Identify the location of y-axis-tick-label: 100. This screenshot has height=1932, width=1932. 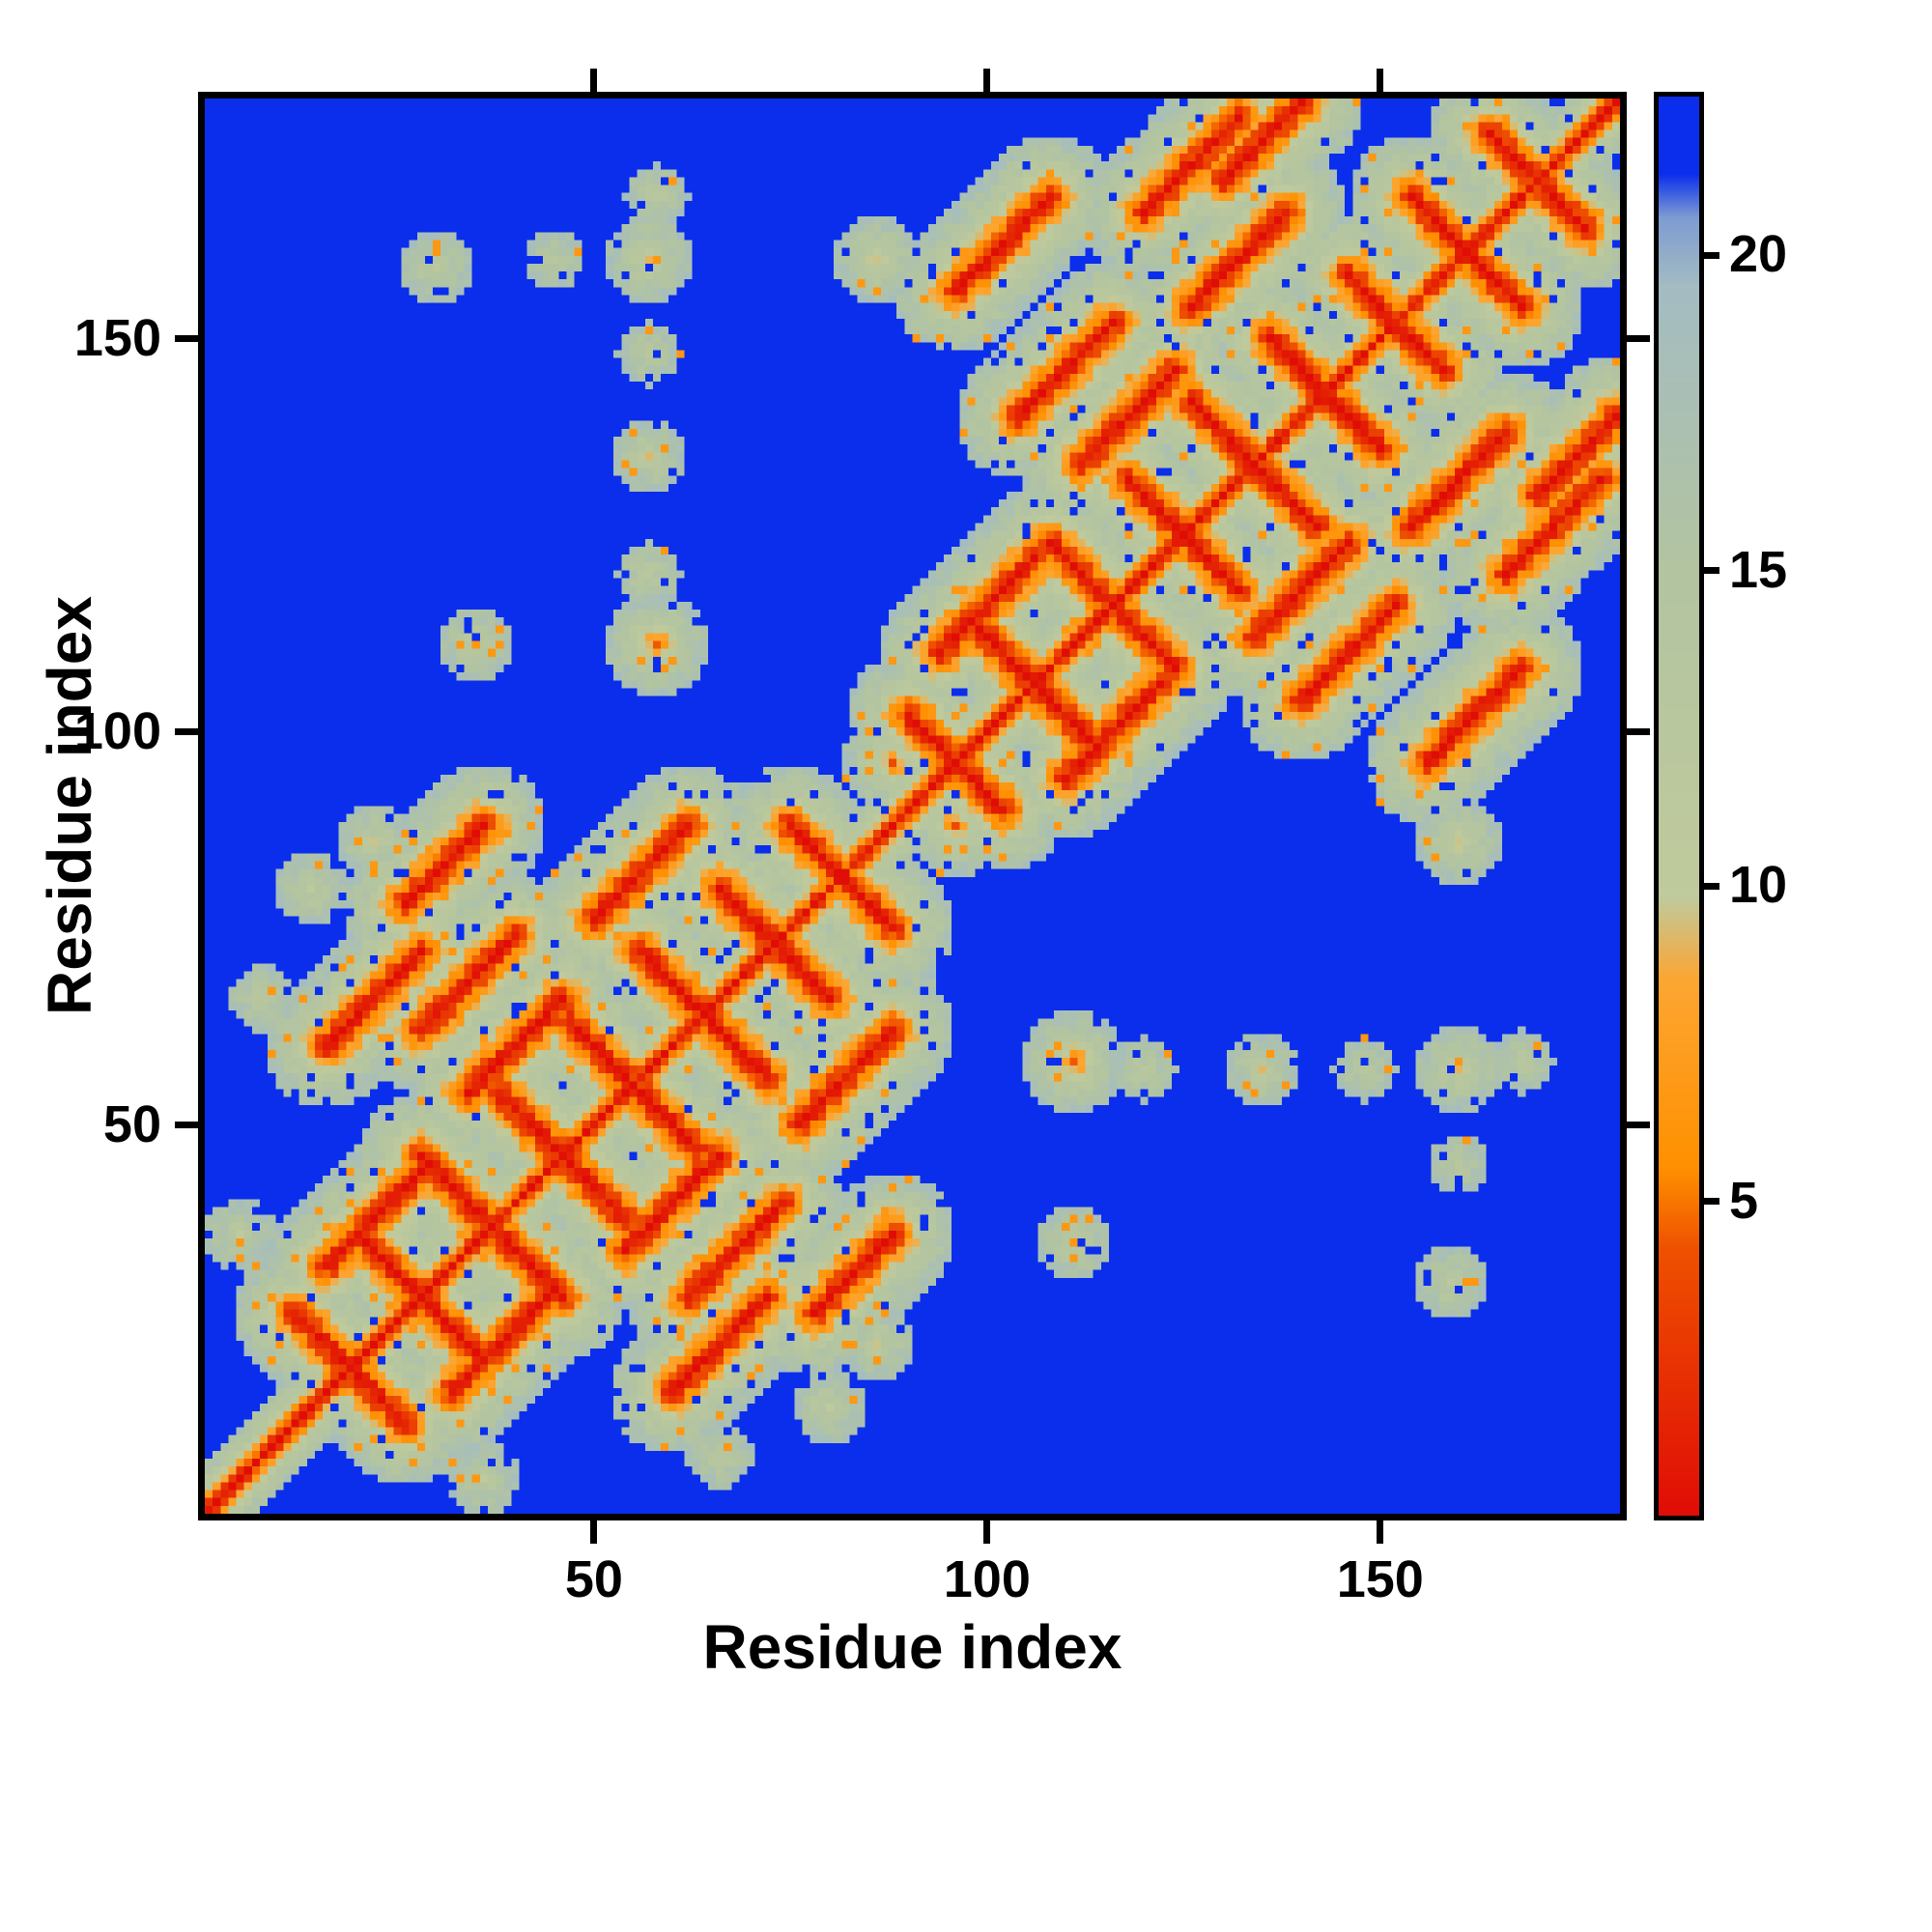
(117, 731).